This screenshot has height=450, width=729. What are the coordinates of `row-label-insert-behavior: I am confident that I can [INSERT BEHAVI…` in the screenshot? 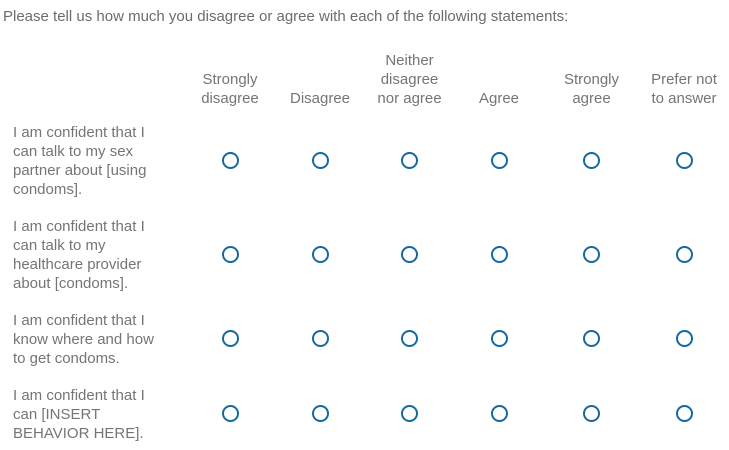 It's located at (79, 414).